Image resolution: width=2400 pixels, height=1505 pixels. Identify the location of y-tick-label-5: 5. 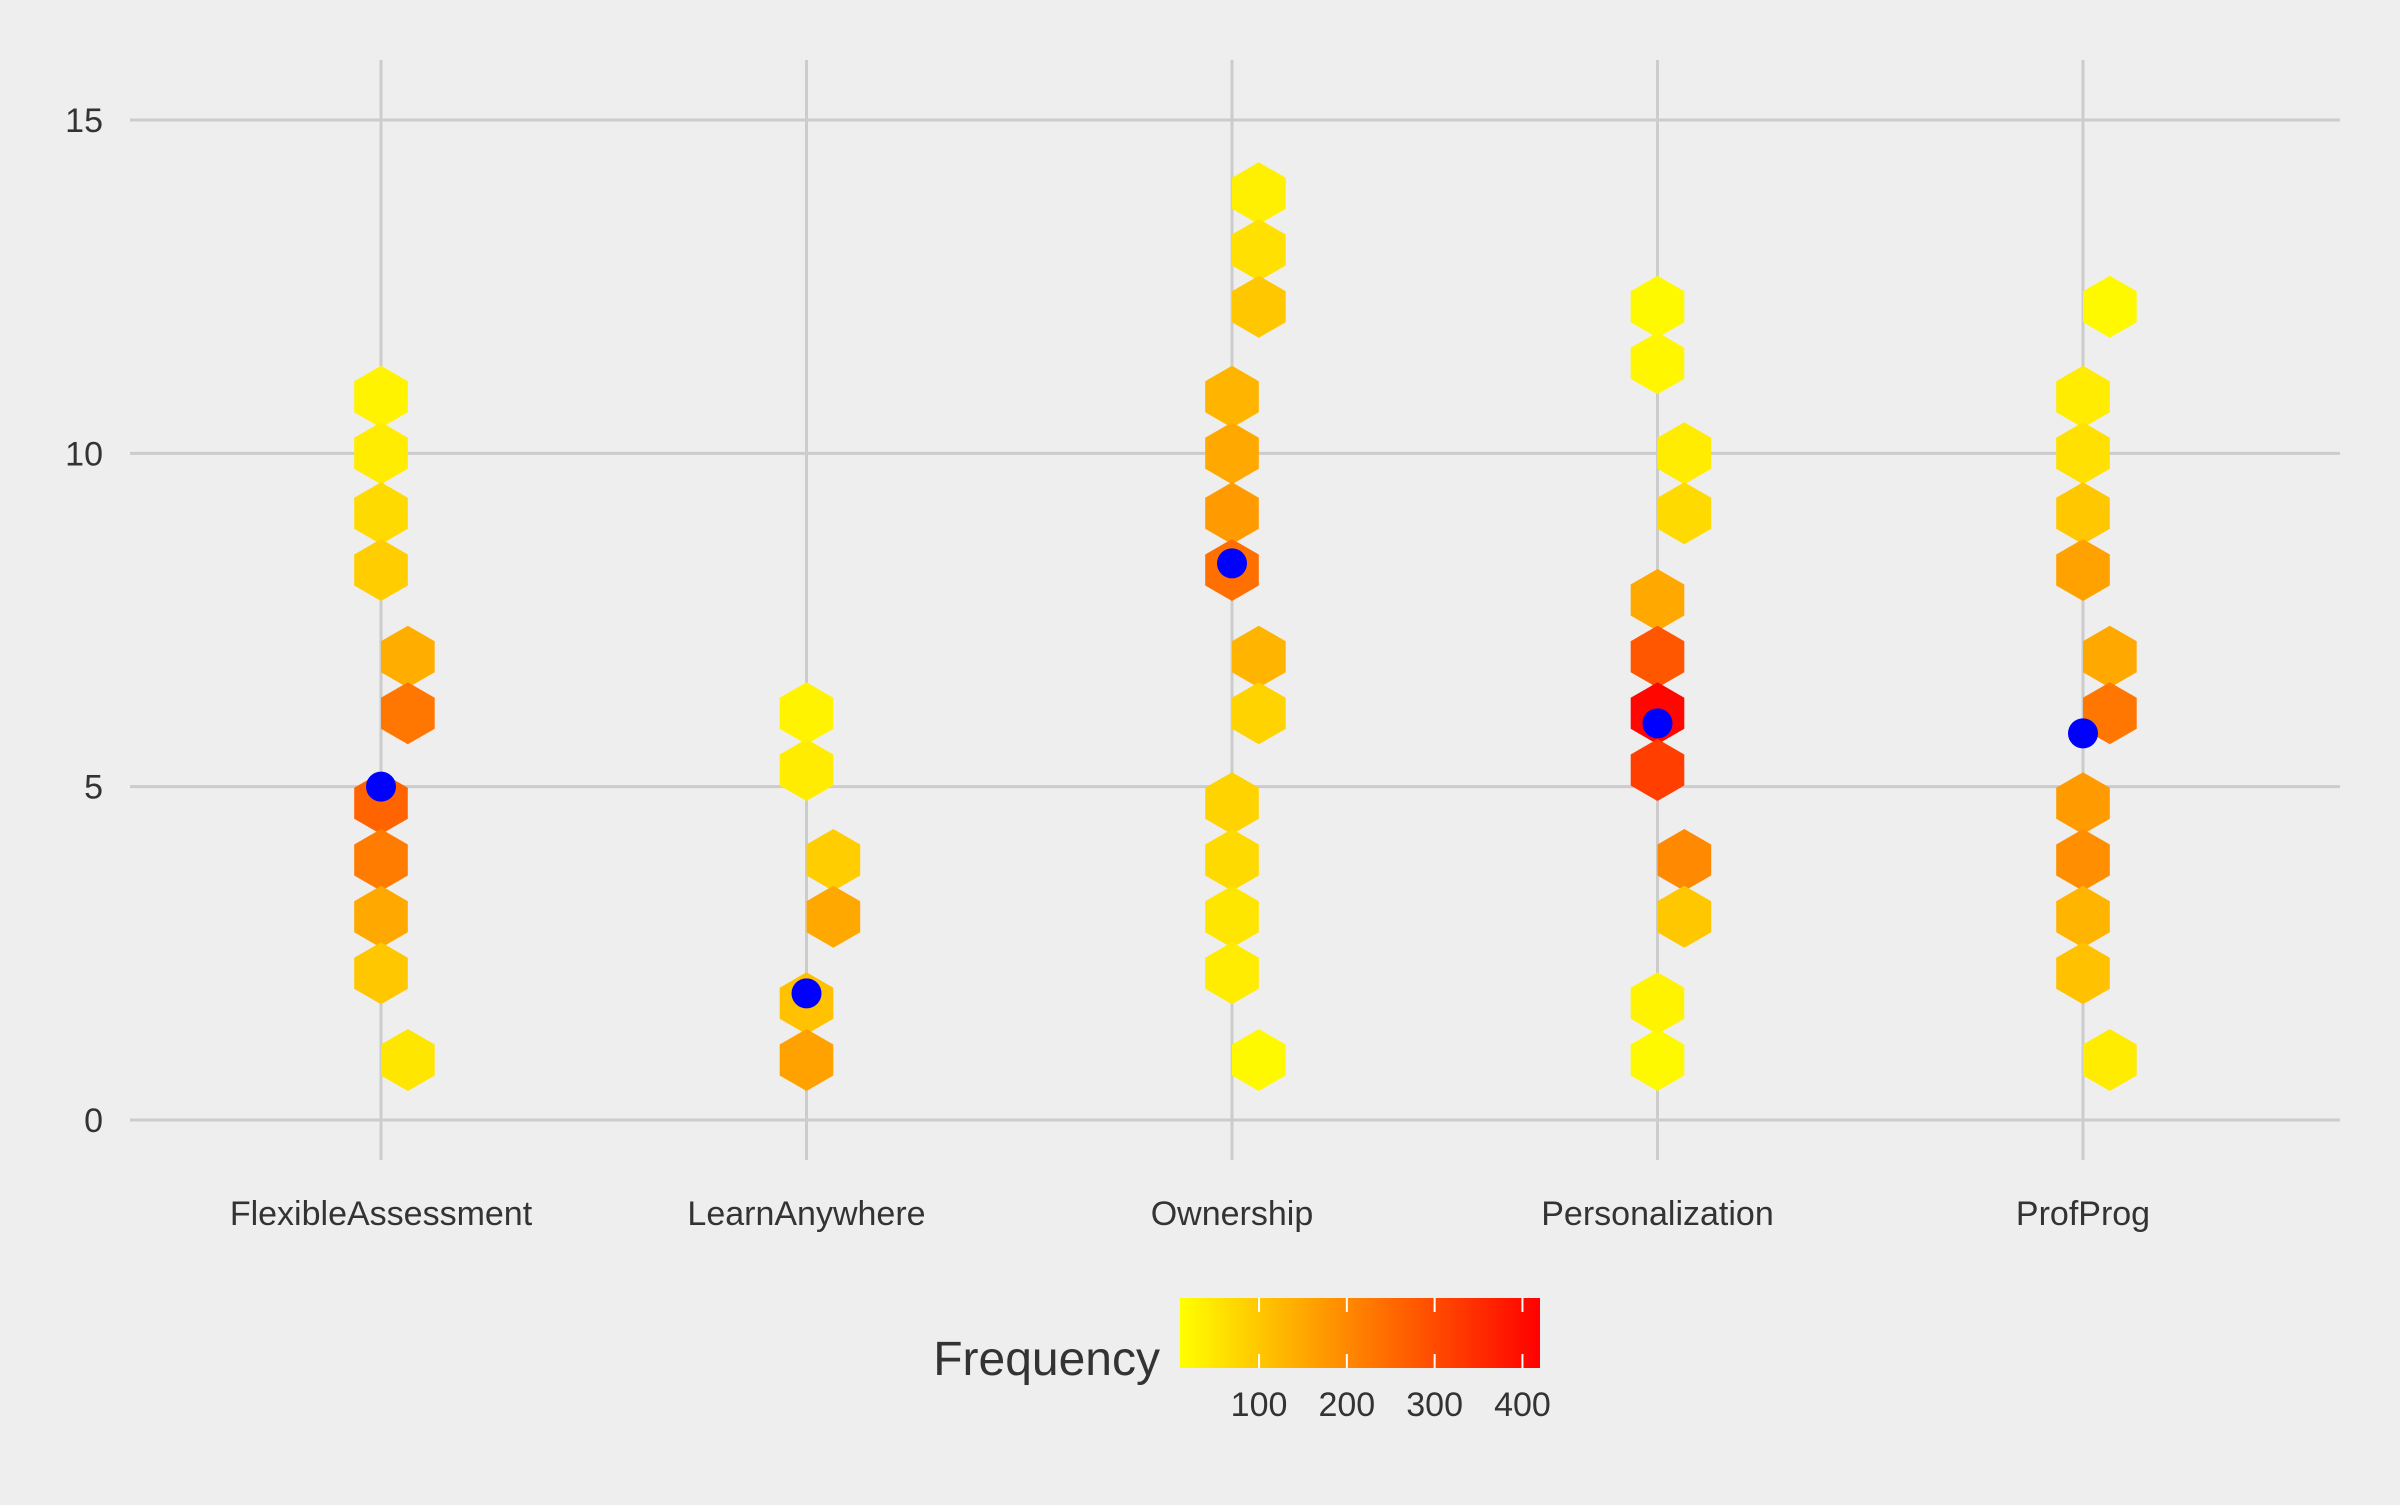
(93, 788).